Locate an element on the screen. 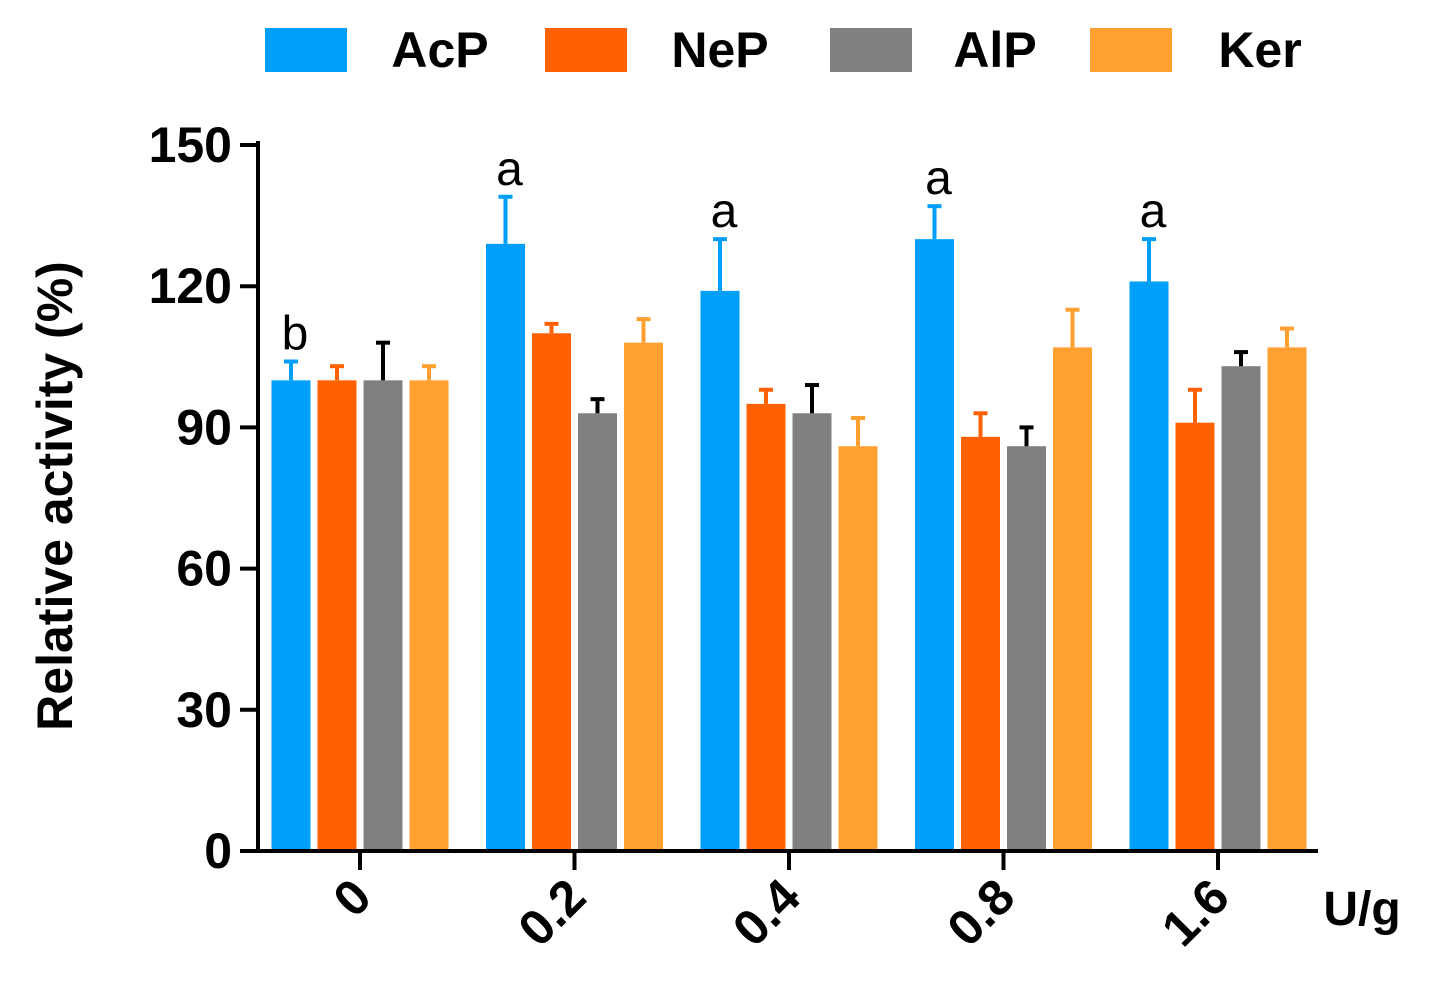  x-axis-label: U/g is located at coordinates (1361, 909).